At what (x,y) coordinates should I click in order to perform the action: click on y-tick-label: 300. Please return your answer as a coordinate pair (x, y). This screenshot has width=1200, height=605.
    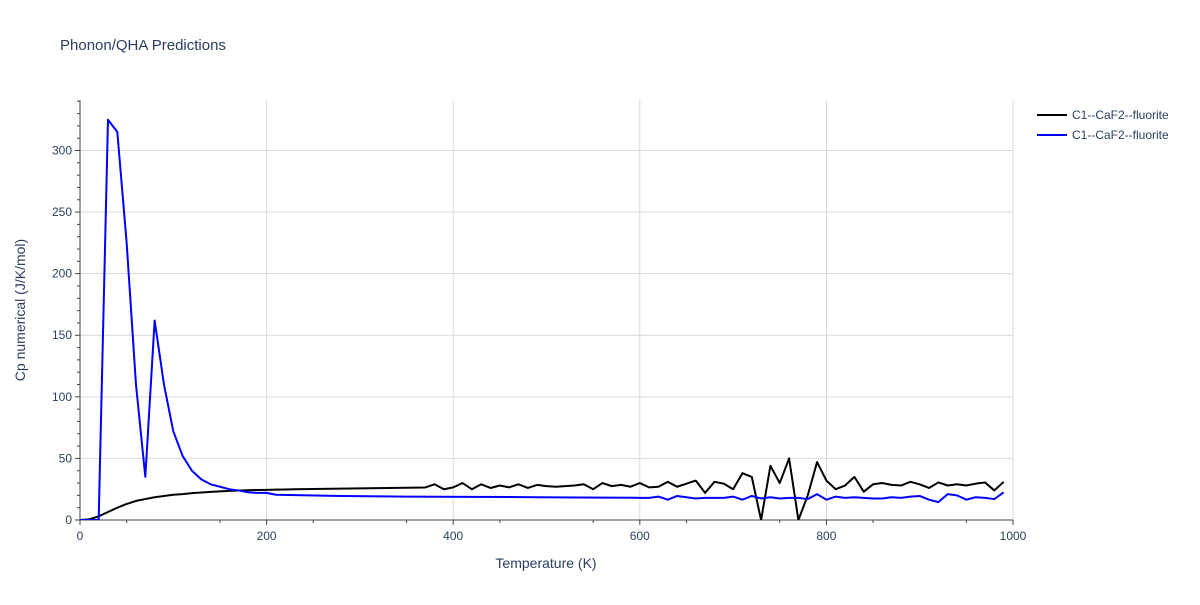
    Looking at the image, I should click on (62, 150).